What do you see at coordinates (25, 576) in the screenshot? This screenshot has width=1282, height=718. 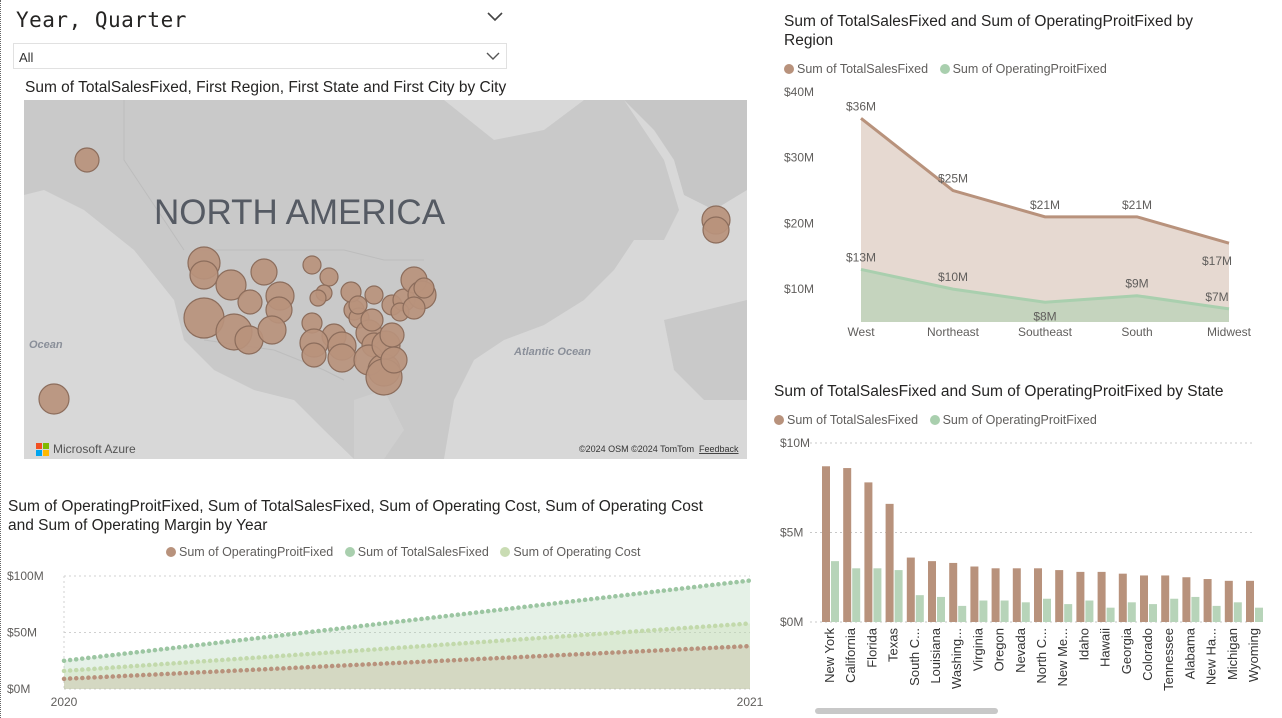 I see `y-tick-label: $100M` at bounding box center [25, 576].